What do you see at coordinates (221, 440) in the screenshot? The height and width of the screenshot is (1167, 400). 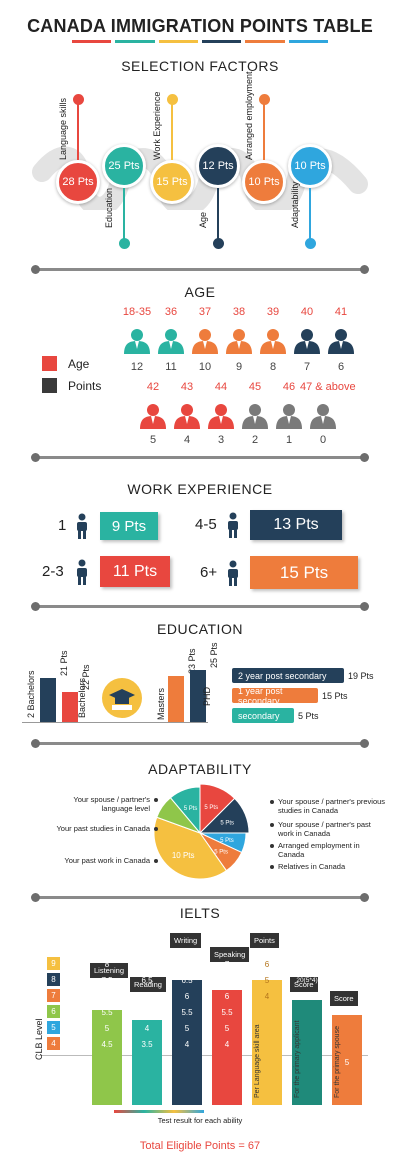 I see `points-value: 3` at bounding box center [221, 440].